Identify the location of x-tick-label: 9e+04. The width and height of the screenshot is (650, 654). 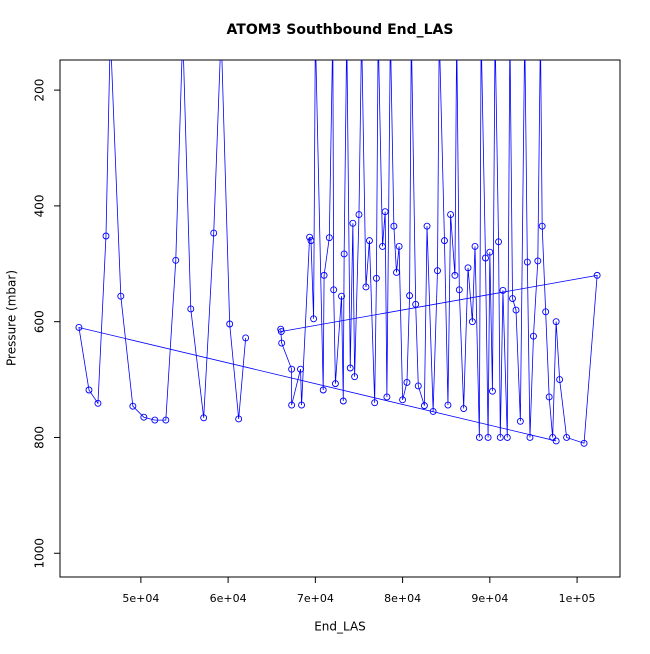
(489, 598).